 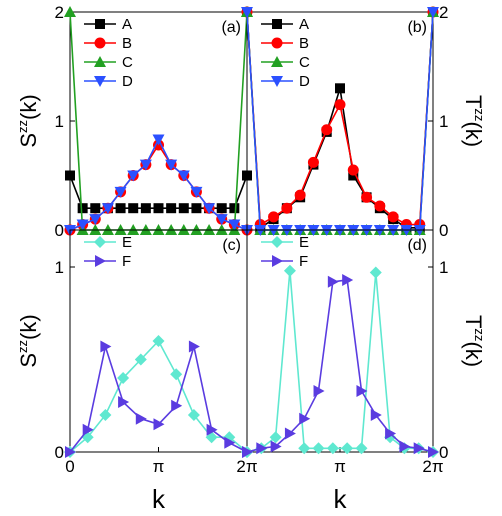 I want to click on plot-area, so click(x=340, y=361).